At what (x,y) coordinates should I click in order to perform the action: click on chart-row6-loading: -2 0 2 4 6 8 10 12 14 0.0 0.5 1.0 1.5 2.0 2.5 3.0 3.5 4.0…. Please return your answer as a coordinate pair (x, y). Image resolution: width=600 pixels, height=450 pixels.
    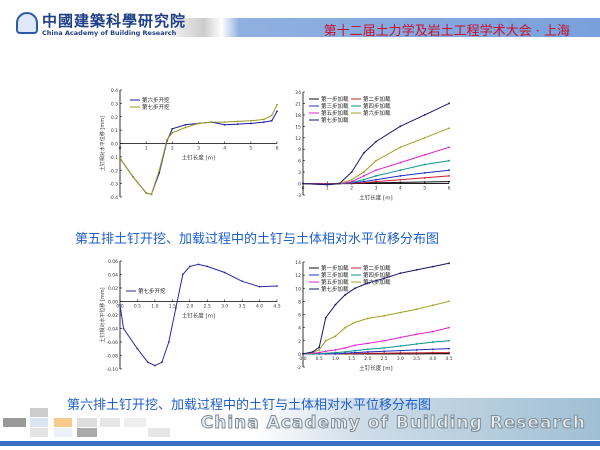
    Looking at the image, I should click on (370, 316).